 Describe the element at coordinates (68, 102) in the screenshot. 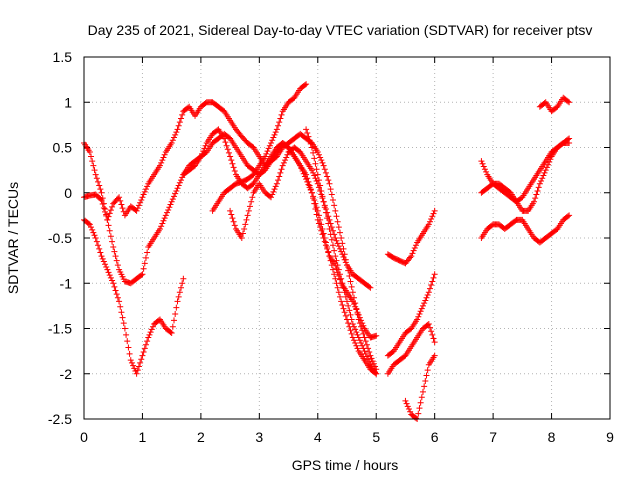

I see `y-tick-label-1: 1` at that location.